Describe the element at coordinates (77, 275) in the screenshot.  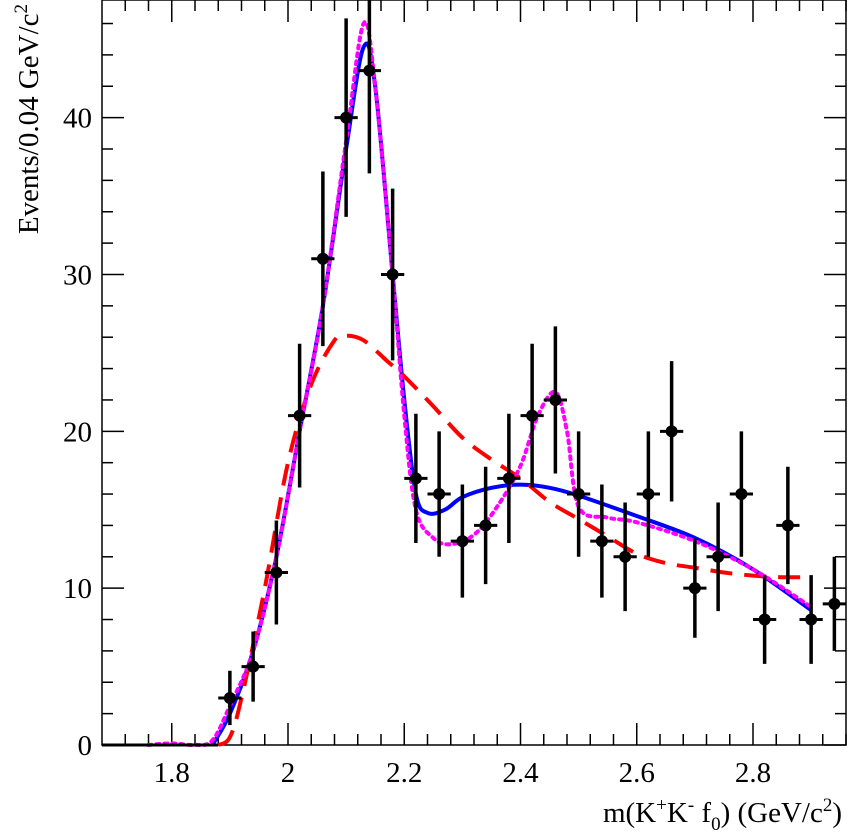
I see `y-tick-label: 30` at that location.